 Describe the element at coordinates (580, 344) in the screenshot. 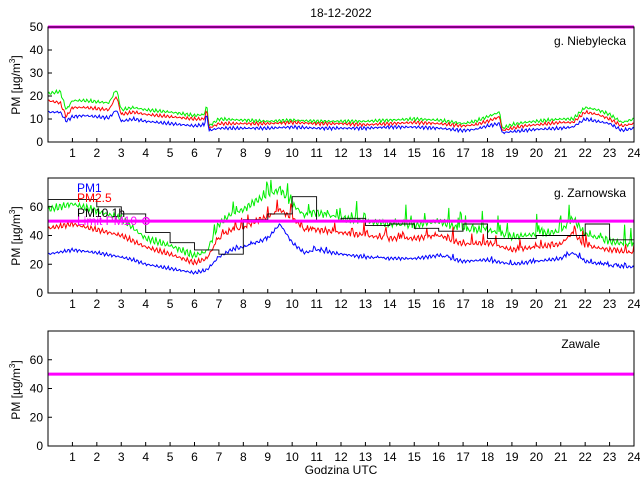

I see `station-label: Zawale` at that location.